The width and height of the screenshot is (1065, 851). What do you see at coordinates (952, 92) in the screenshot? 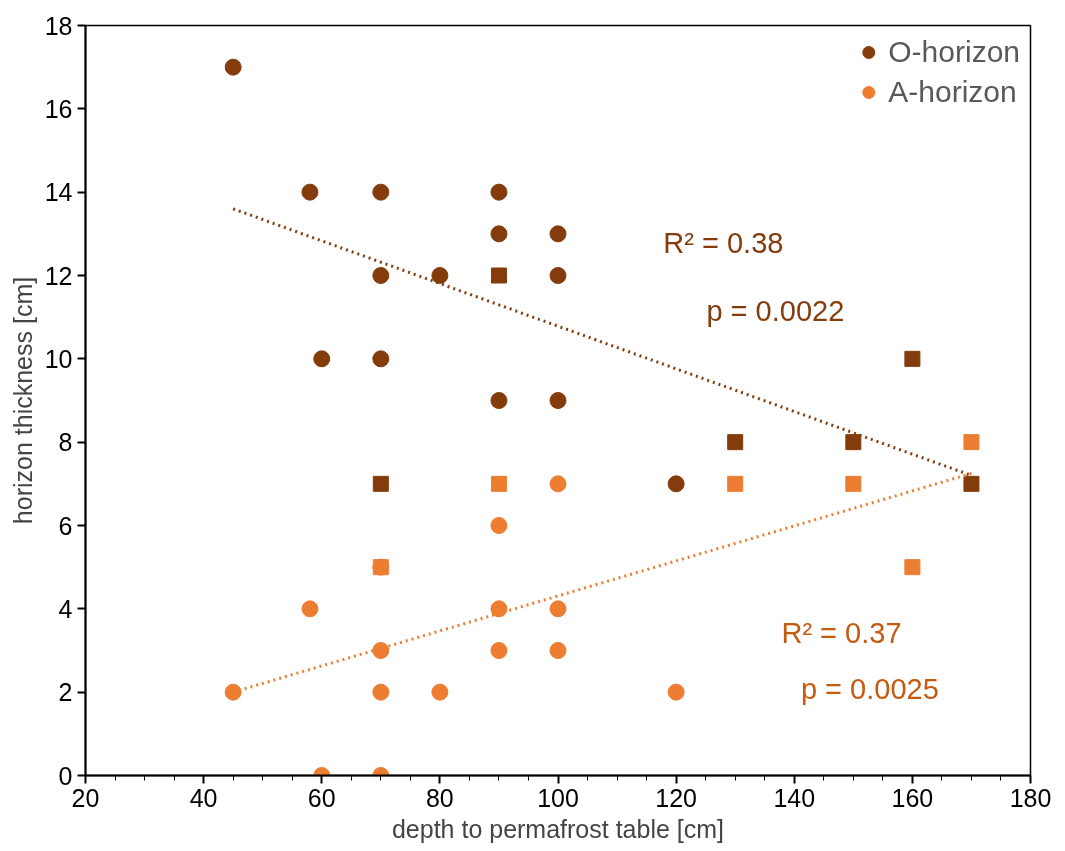
I see `legend-label: A-horizon` at bounding box center [952, 92].